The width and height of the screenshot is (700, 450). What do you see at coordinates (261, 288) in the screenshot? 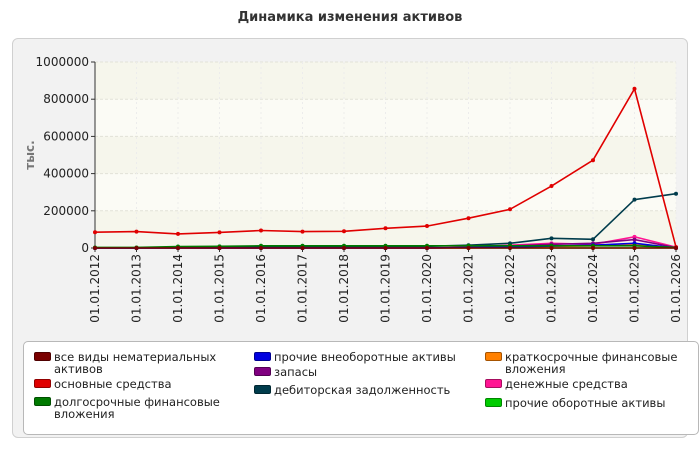
I see `x-tick-label: 01.01.2016` at bounding box center [261, 288].